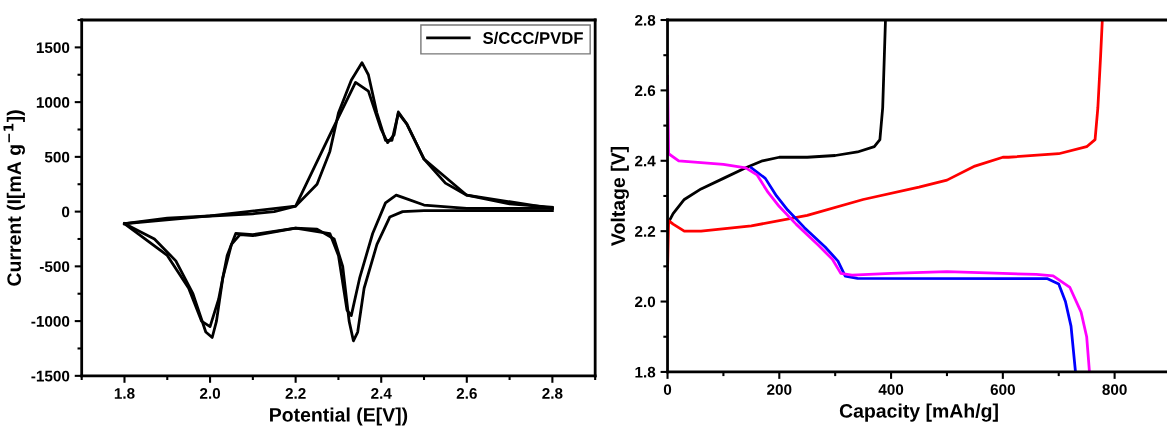 This screenshot has width=1167, height=435. Describe the element at coordinates (50, 321) in the screenshot. I see `y-tick-label: -1000` at that location.